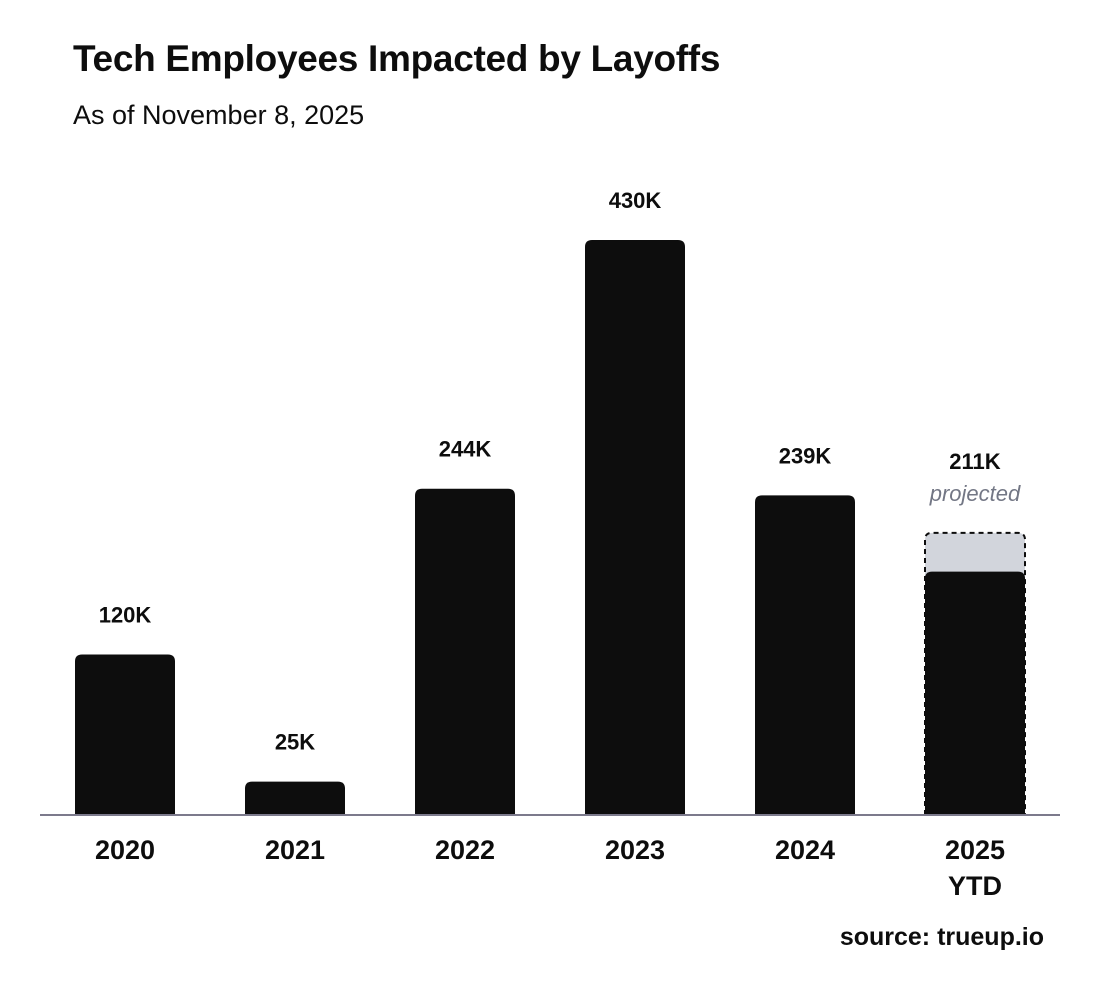 This screenshot has width=1120, height=988. What do you see at coordinates (295, 850) in the screenshot?
I see `x-tick-label: 2021` at bounding box center [295, 850].